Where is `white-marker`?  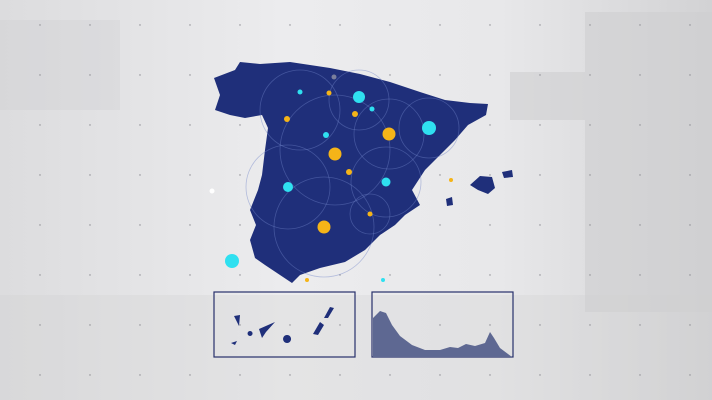 white-marker is located at coordinates (212, 191).